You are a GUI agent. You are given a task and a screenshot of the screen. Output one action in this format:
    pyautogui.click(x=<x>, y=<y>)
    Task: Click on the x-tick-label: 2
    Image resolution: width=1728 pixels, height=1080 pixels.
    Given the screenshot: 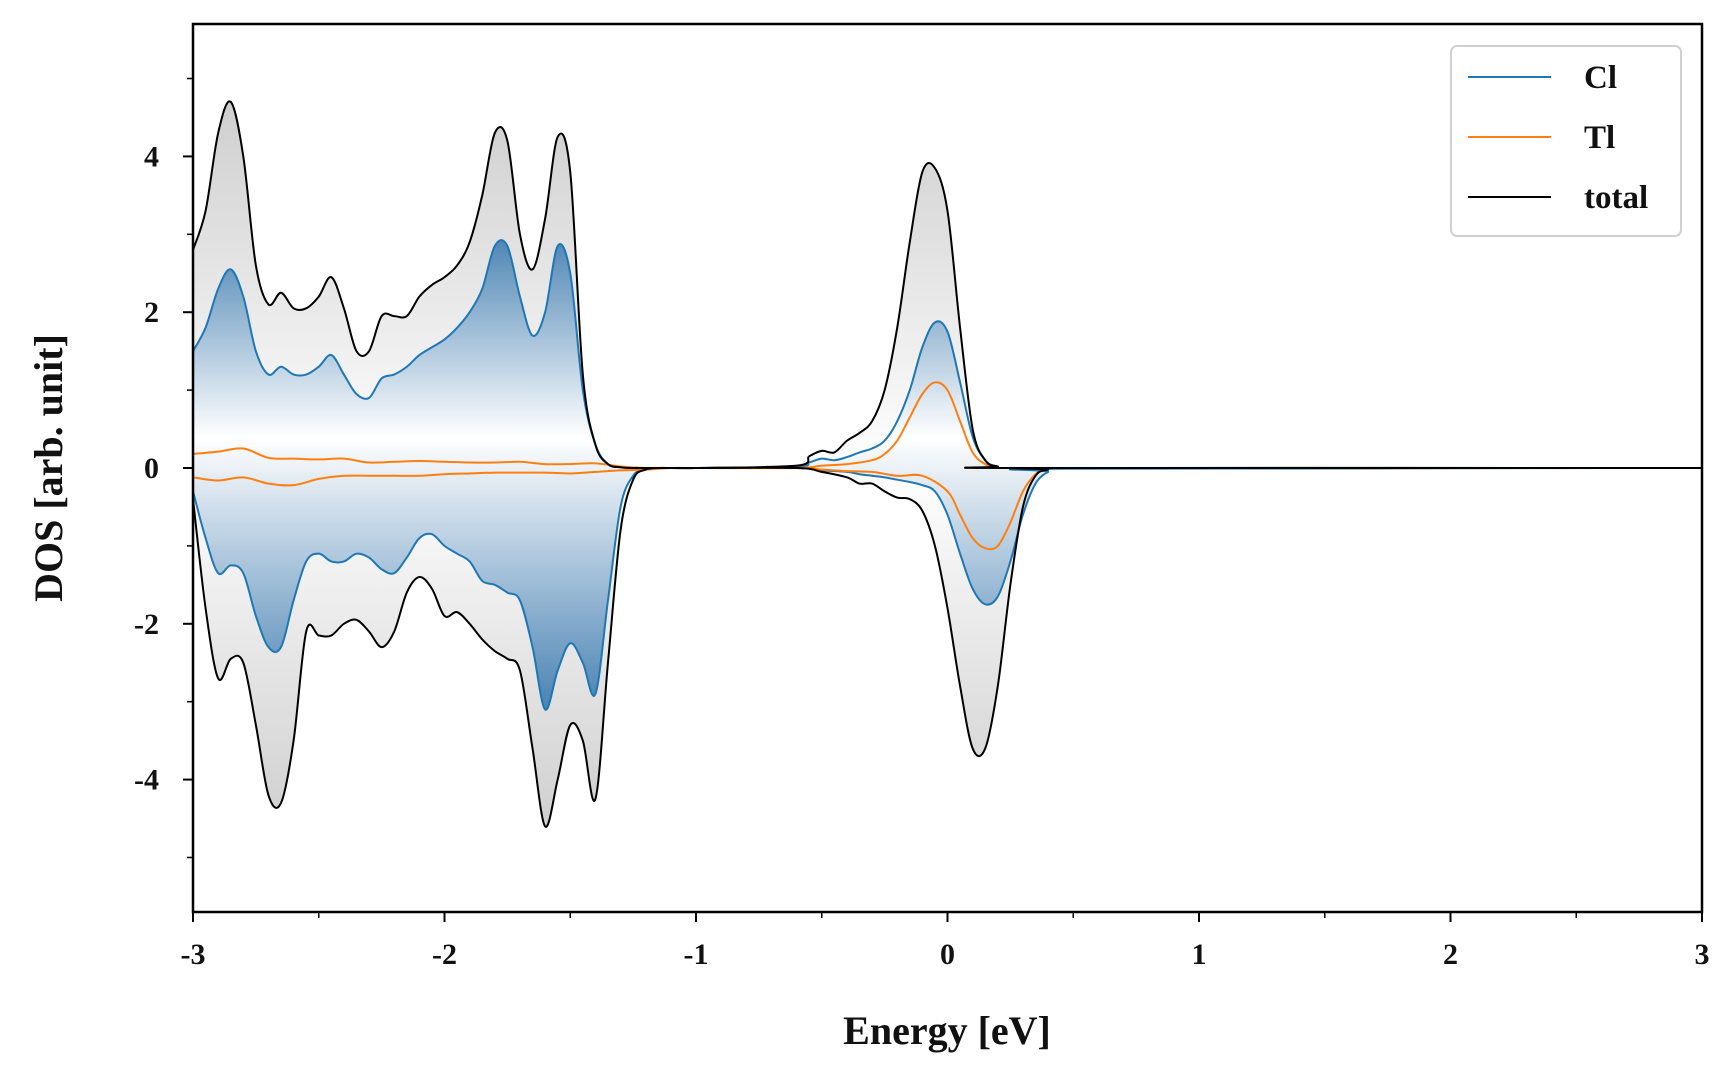 What is the action you would take?
    pyautogui.click(x=1450, y=954)
    